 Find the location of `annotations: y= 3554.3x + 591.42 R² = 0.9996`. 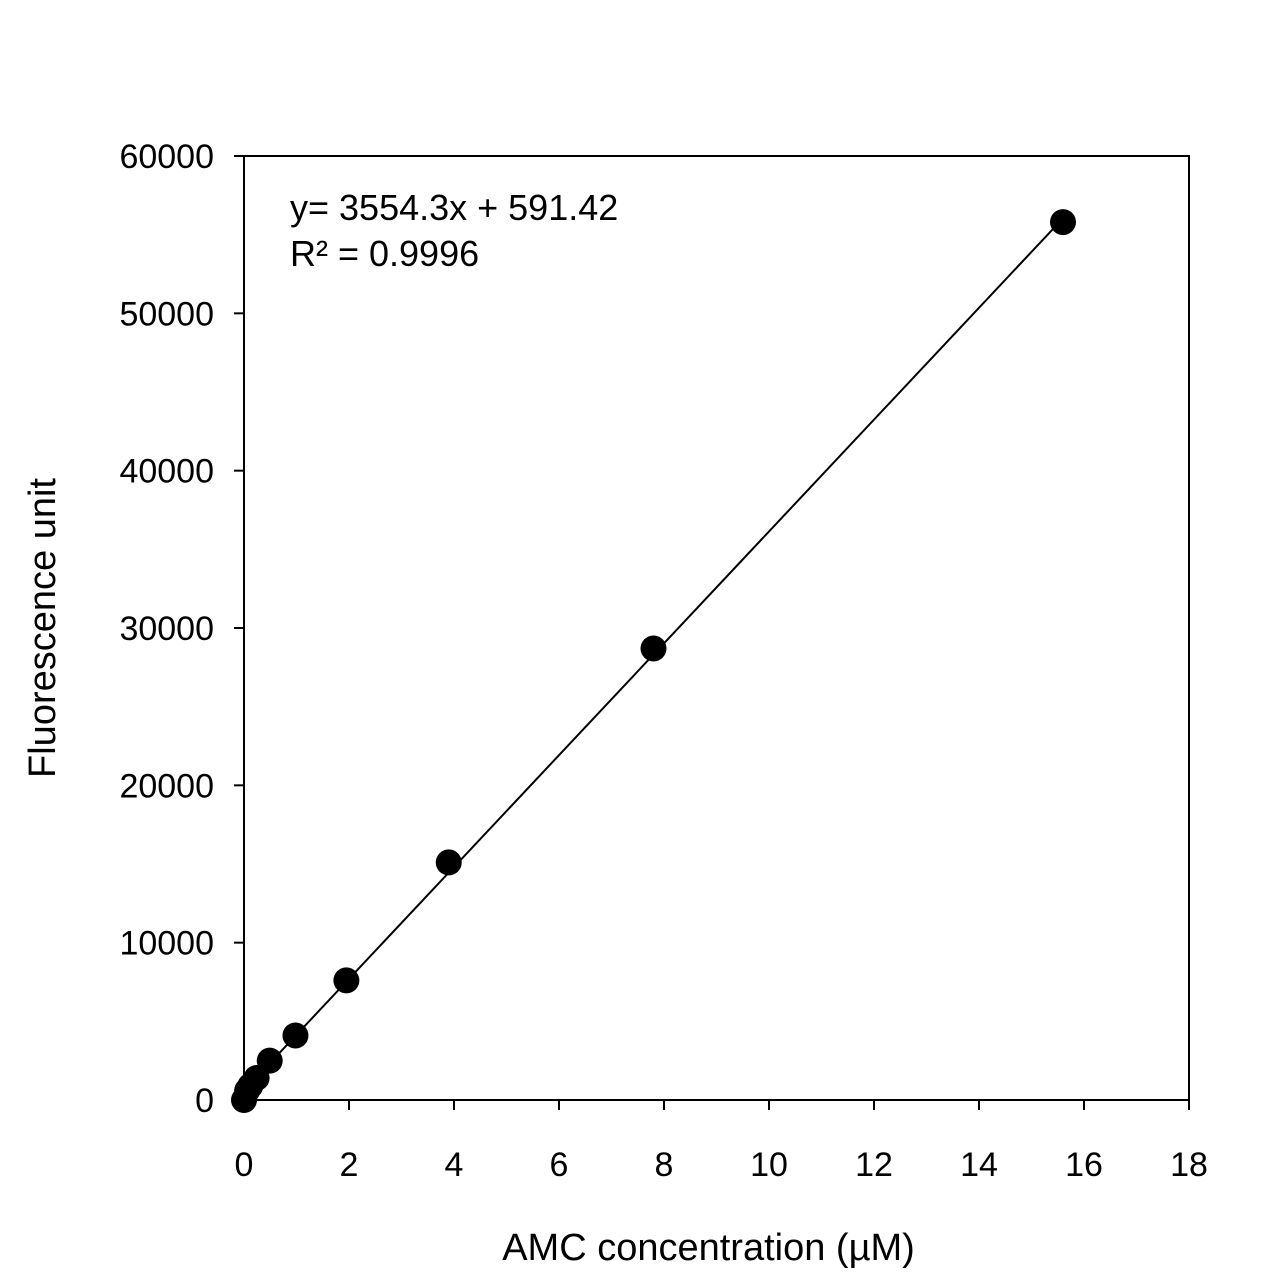

annotations: y= 3554.3x + 591.42 R² = 0.9996 is located at coordinates (454, 230).